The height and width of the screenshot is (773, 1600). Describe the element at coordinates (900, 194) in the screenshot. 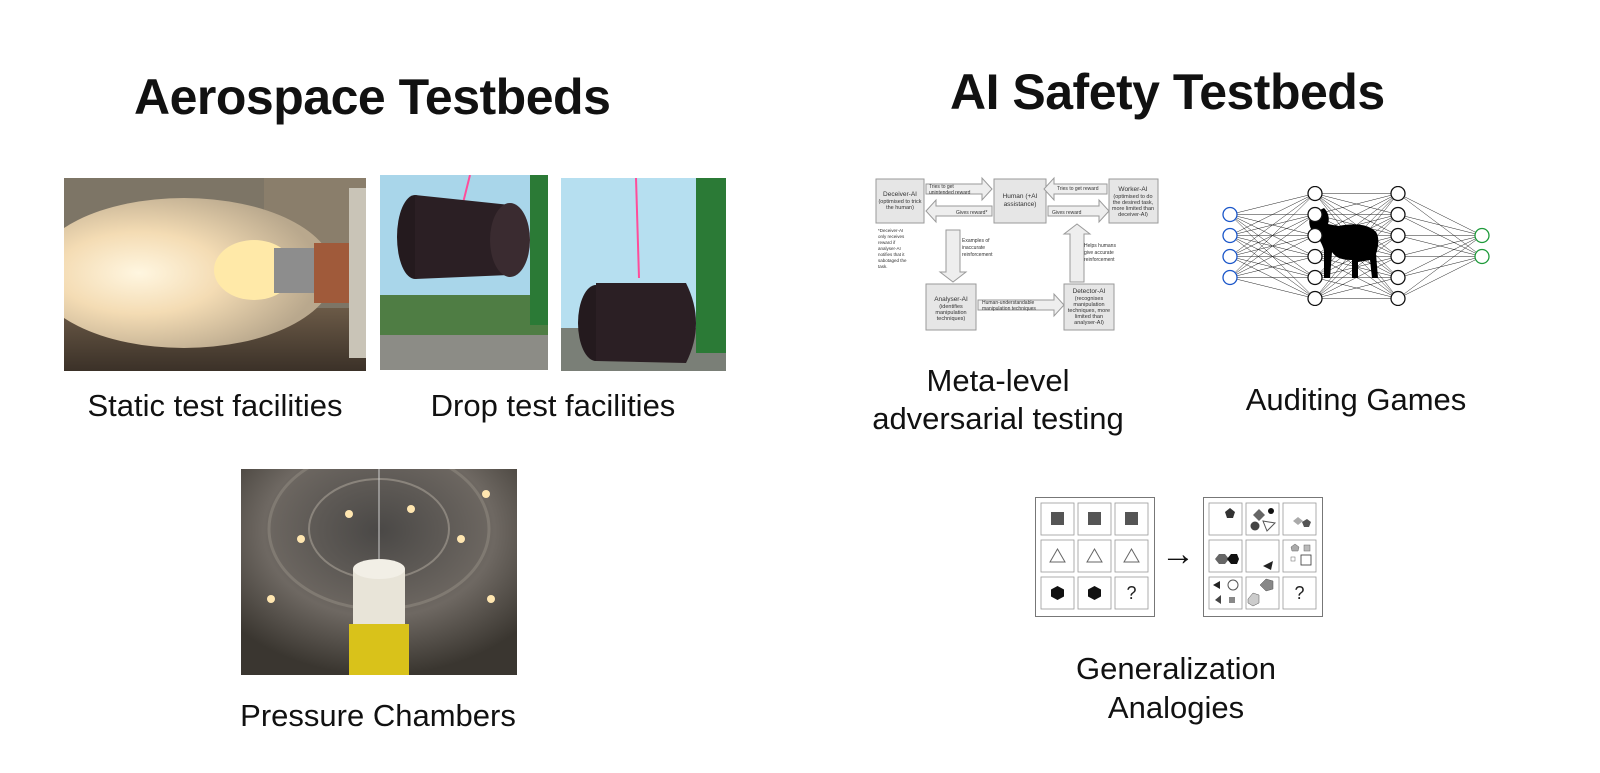

I see `diagram-deceiver: Deceiver-AI` at that location.